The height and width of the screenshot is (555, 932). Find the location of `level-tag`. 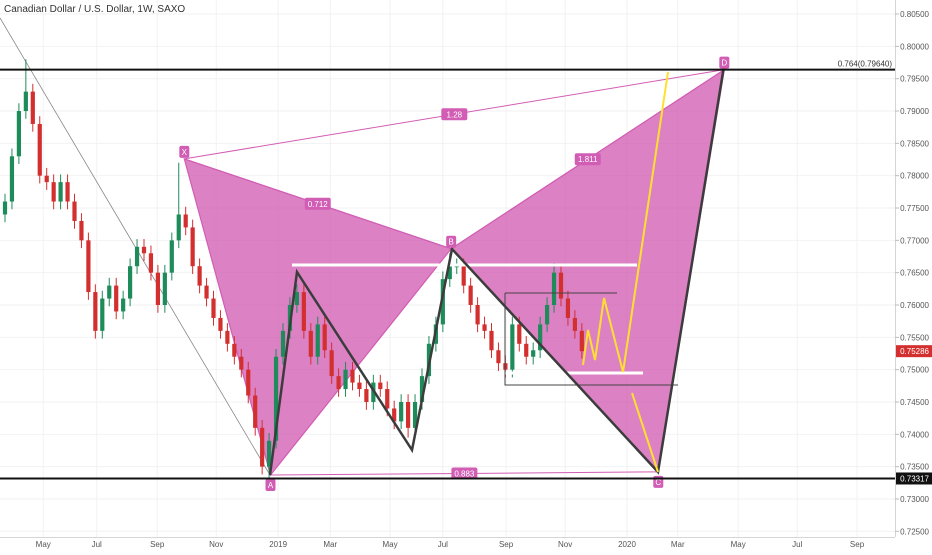

level-tag is located at coordinates (914, 478).